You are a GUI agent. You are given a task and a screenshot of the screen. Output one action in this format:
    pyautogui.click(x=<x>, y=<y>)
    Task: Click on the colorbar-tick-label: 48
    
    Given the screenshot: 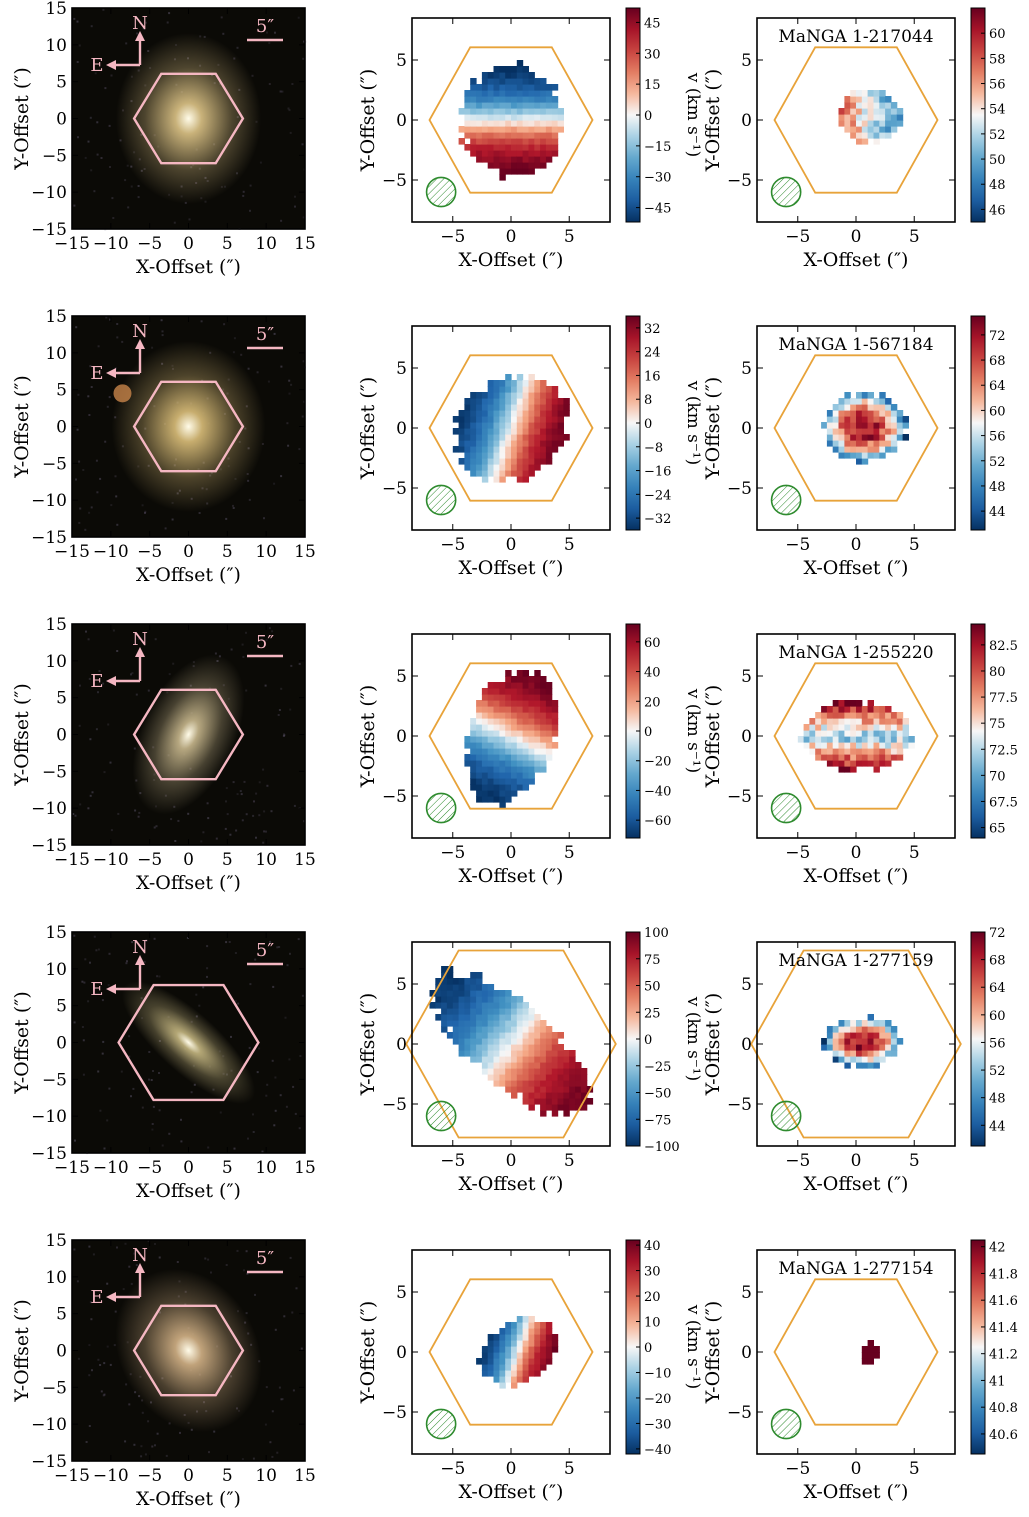 What is the action you would take?
    pyautogui.click(x=997, y=185)
    